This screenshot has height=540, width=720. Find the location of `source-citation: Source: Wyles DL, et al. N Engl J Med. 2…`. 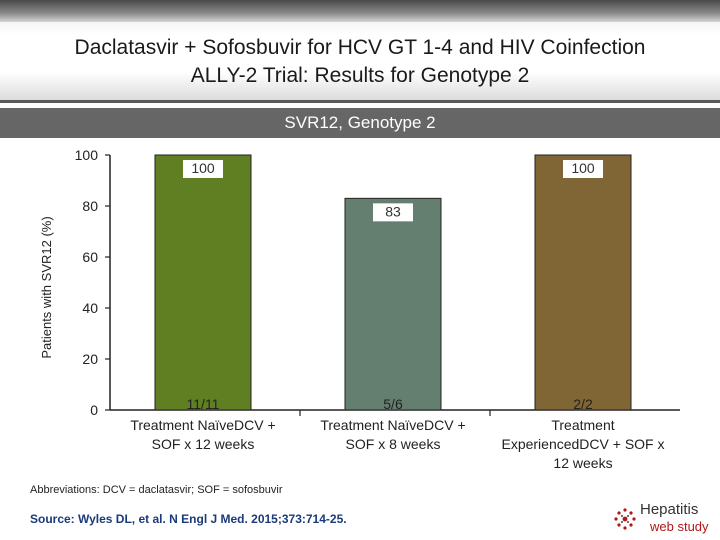

source-citation: Source: Wyles DL, et al. N Engl J Med. 2… is located at coordinates (188, 519).